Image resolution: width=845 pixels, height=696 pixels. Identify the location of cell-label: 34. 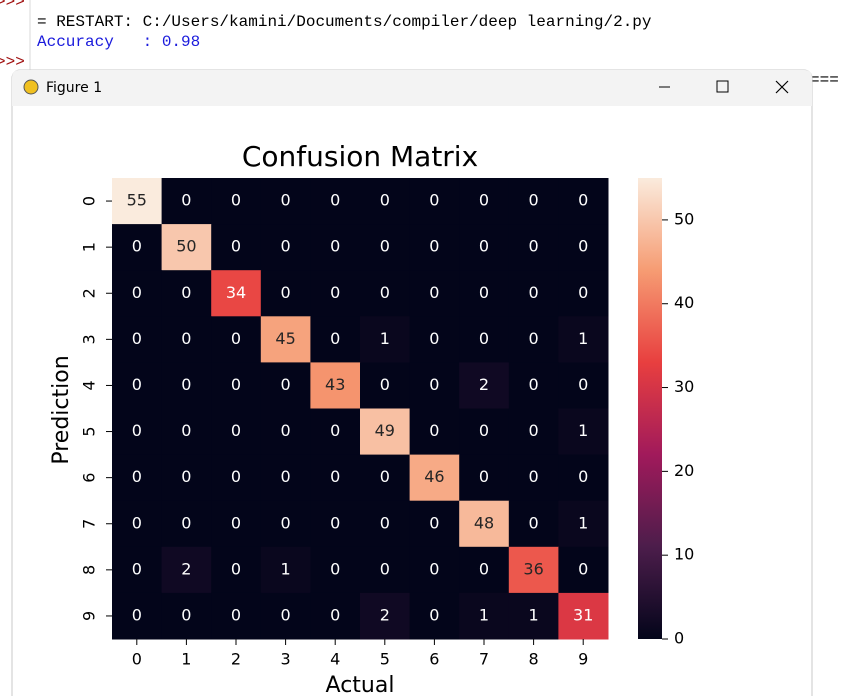
(236, 292).